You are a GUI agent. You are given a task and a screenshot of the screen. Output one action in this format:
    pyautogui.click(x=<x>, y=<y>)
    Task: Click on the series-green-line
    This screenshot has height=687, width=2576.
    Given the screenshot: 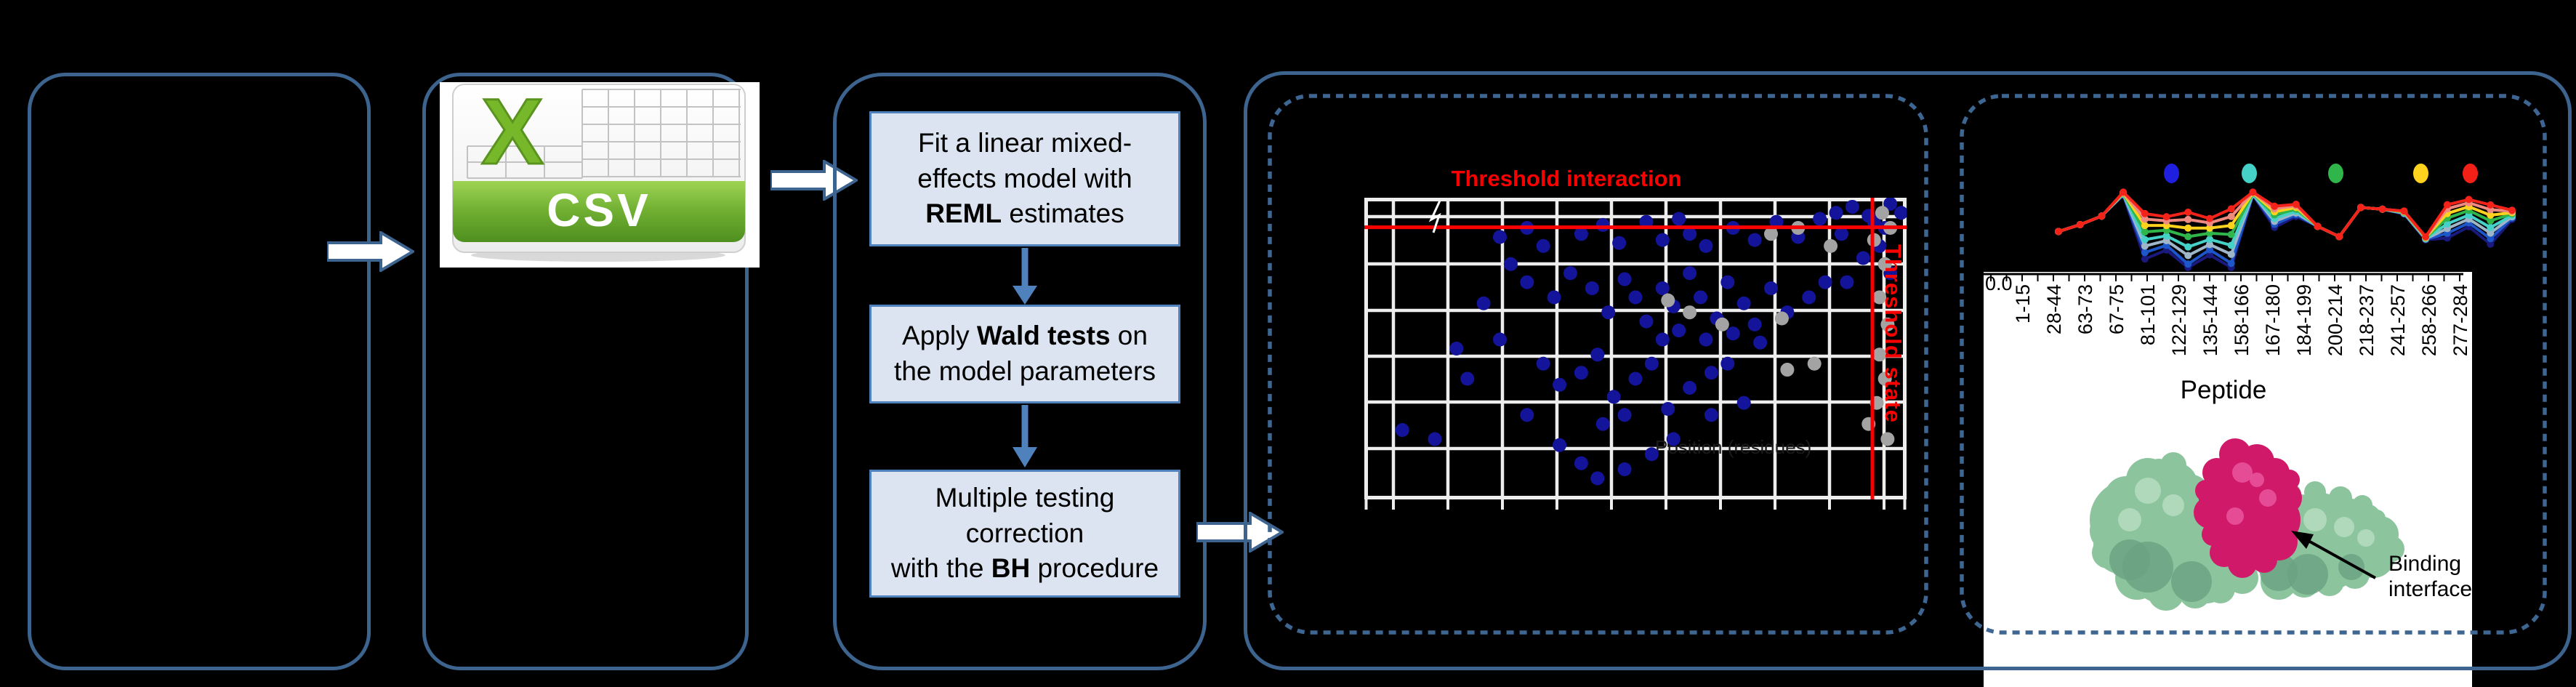 What is the action you would take?
    pyautogui.click(x=2285, y=215)
    